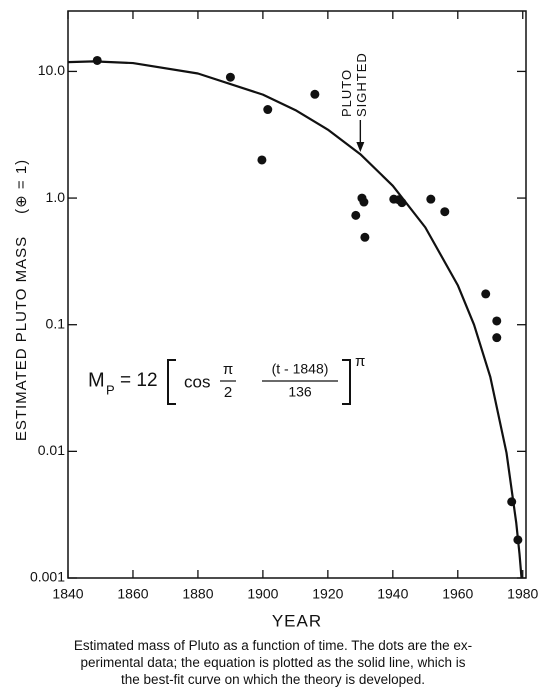 The image size is (546, 700). Describe the element at coordinates (110, 389) in the screenshot. I see `equation-sub: P` at that location.